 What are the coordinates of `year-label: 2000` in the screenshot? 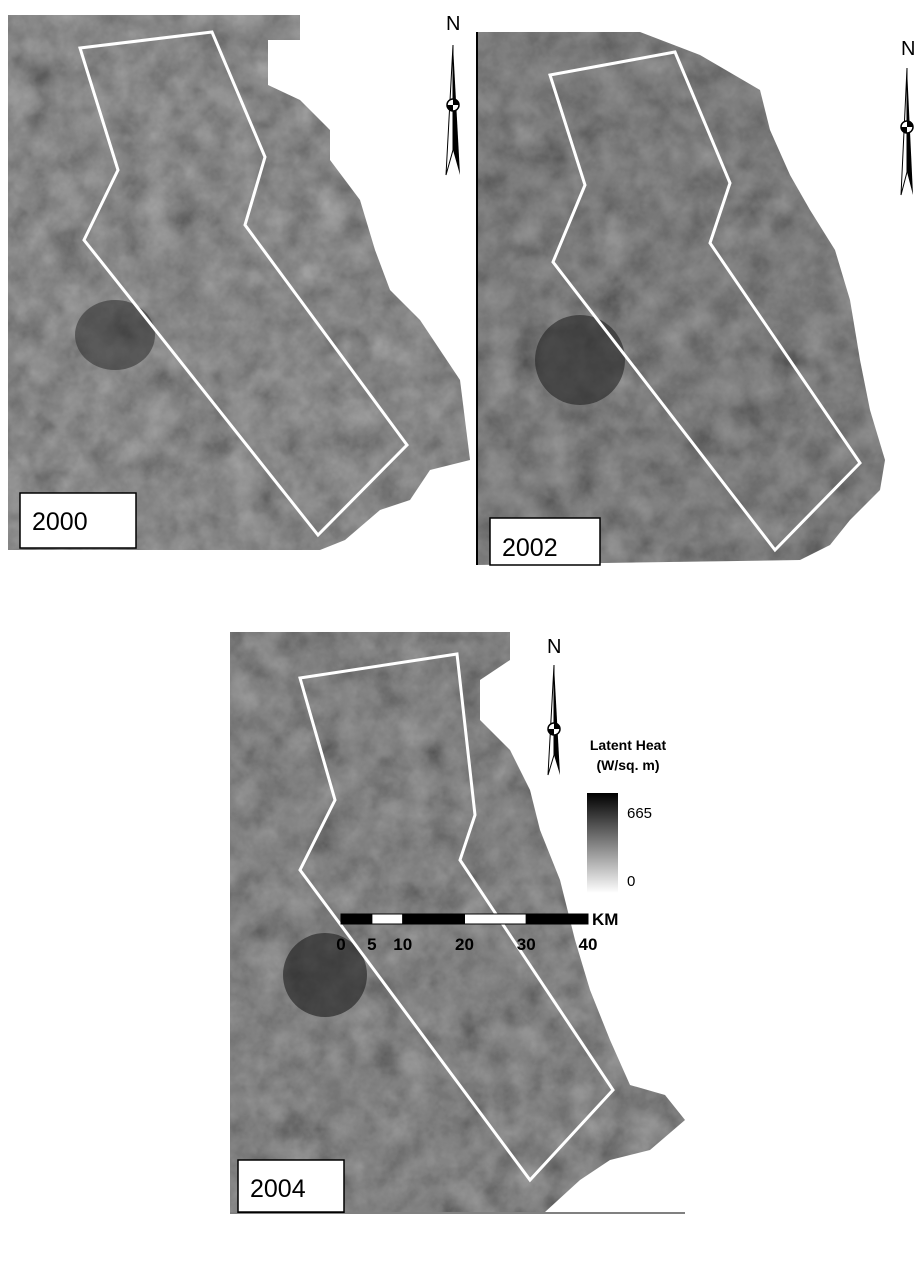 It's located at (60, 522).